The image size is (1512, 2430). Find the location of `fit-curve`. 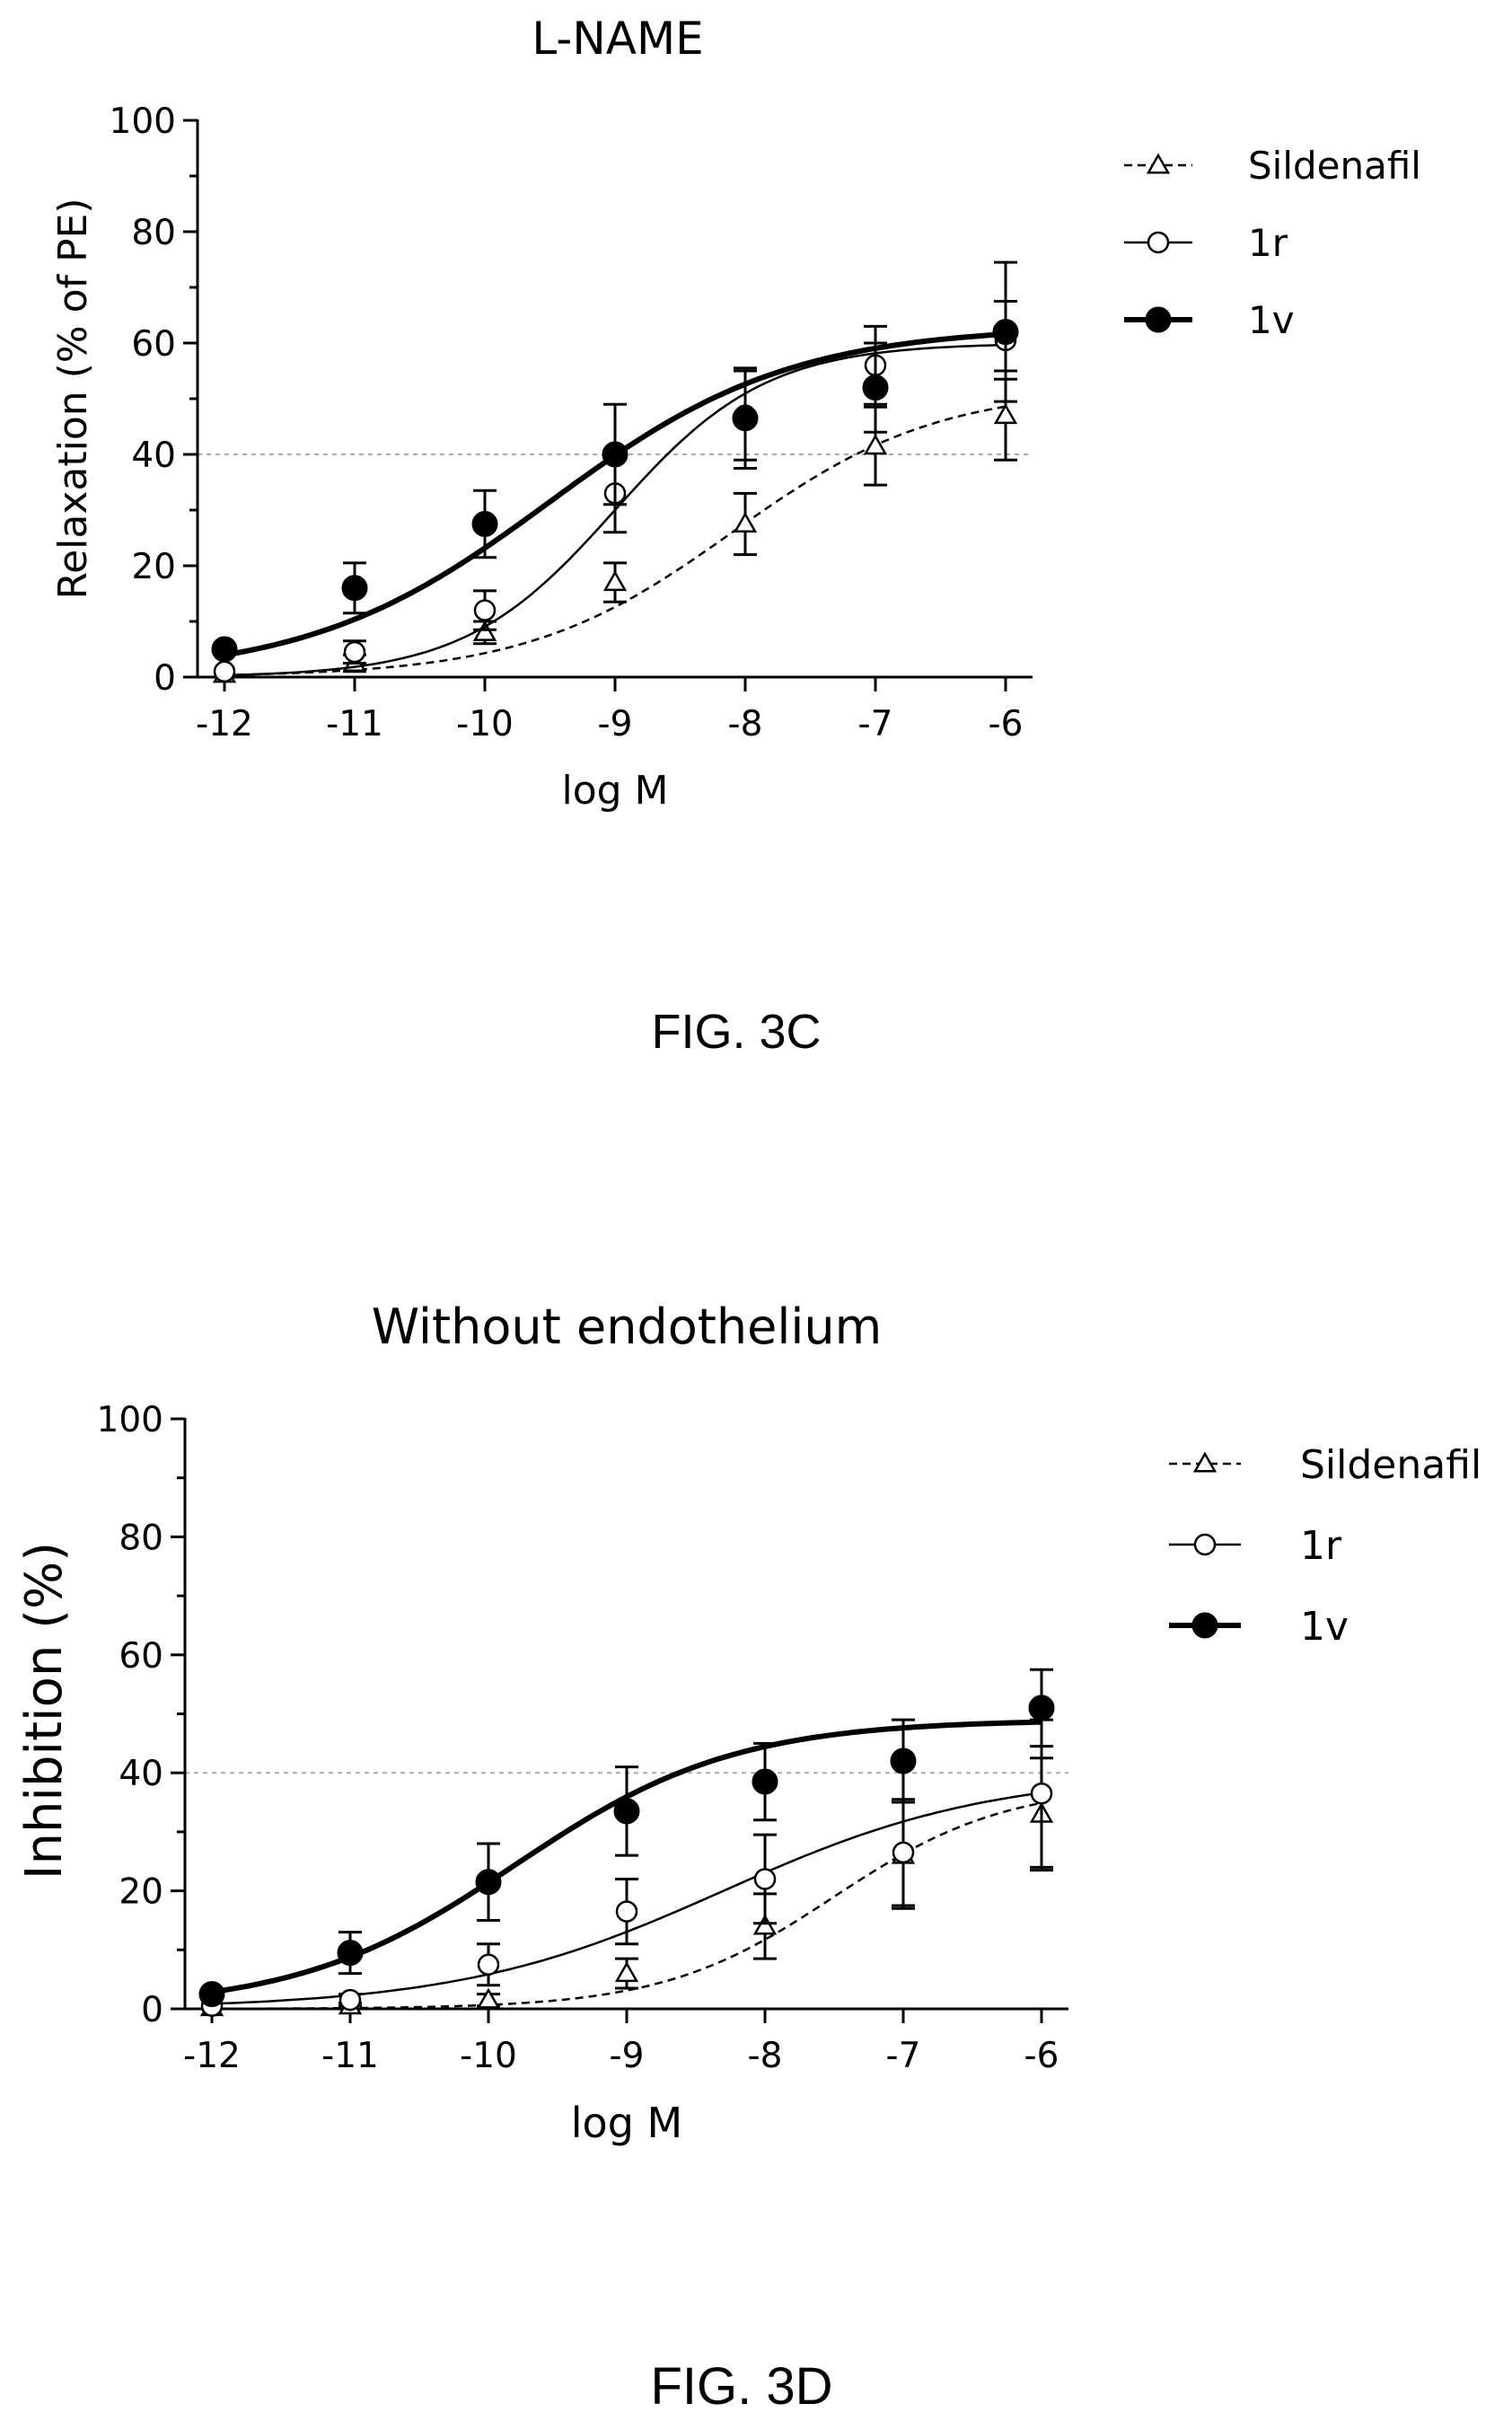

fit-curve is located at coordinates (626, 1857).